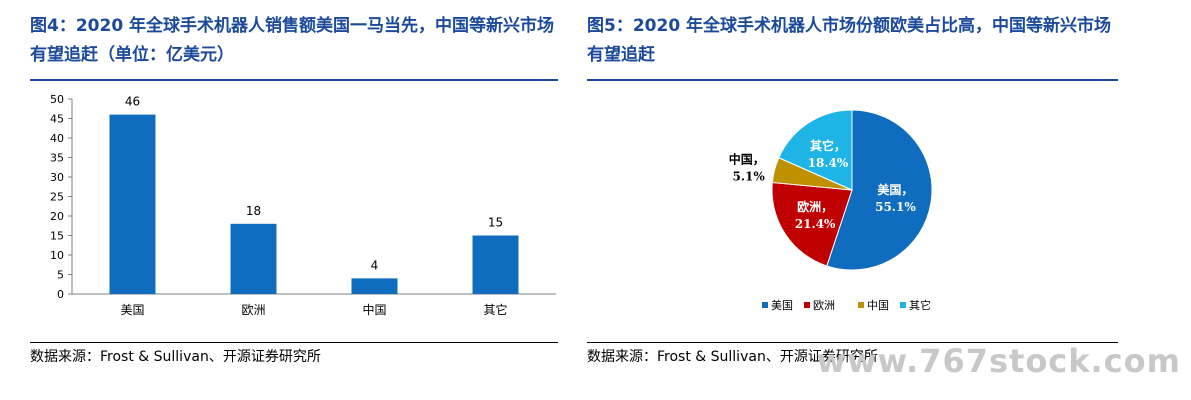  I want to click on pie-slice-label: 其它，, so click(828, 145).